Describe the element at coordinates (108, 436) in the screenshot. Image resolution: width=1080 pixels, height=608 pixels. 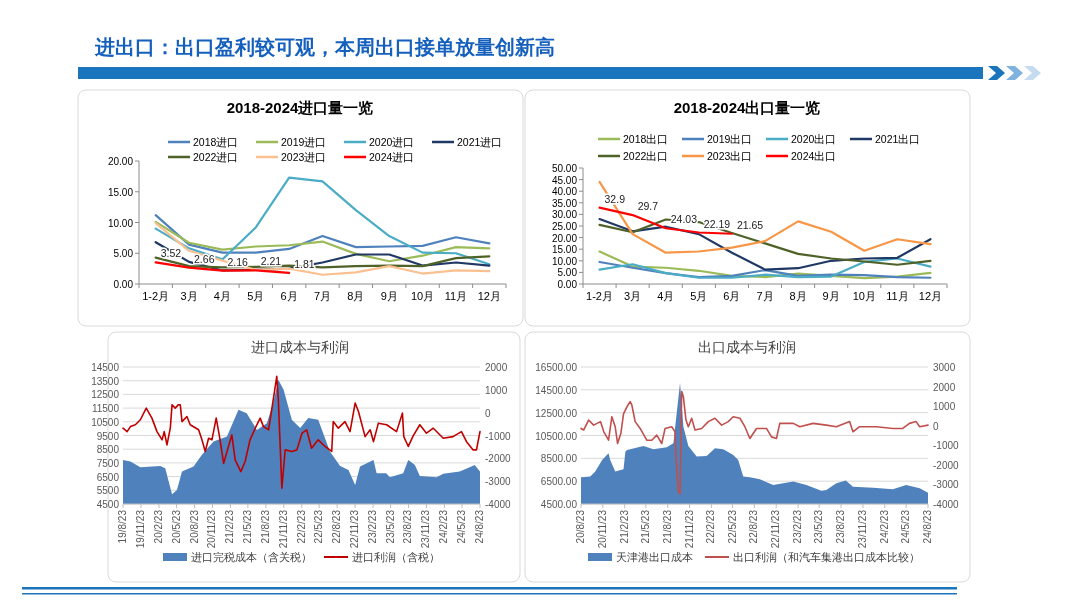
I see `y-tick-label: 9500` at that location.